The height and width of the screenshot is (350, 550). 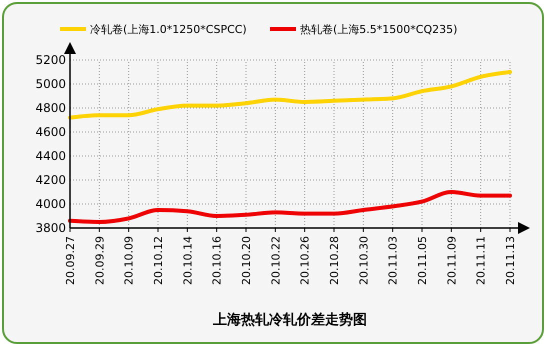 What do you see at coordinates (50, 60) in the screenshot?
I see `y-tick-label: 5200` at bounding box center [50, 60].